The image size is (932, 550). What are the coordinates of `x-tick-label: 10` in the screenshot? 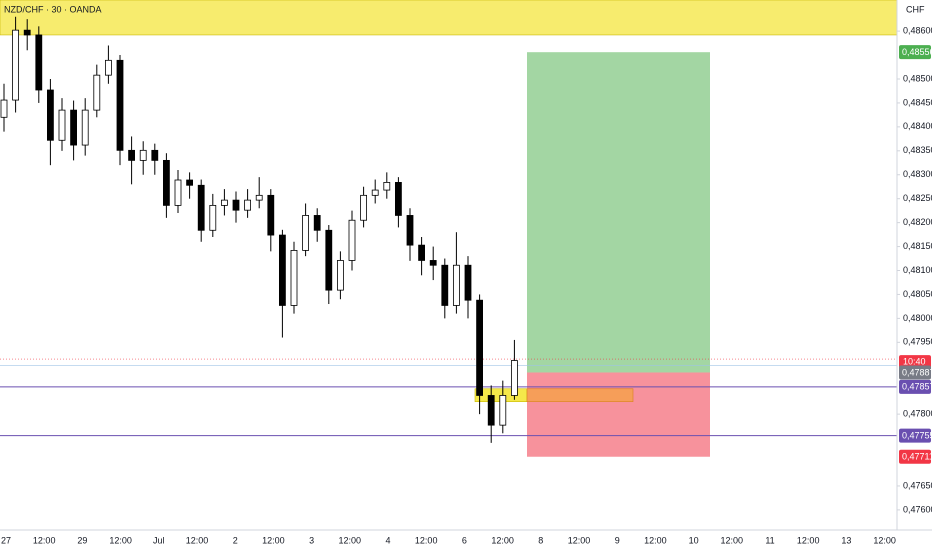 It's located at (694, 540).